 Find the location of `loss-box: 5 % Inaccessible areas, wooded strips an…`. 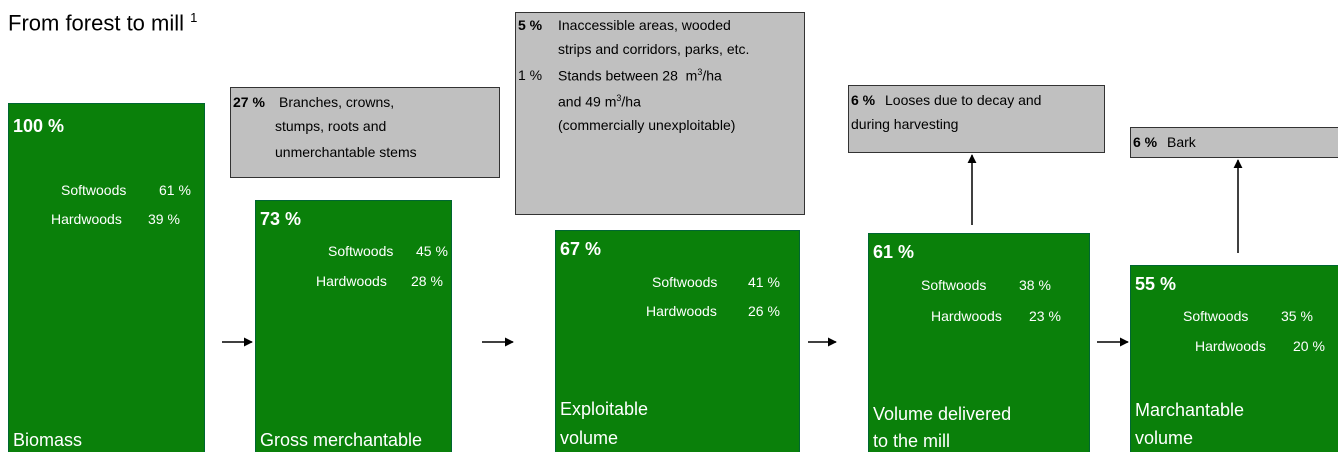

loss-box: 5 % Inaccessible areas, wooded strips an… is located at coordinates (660, 113).